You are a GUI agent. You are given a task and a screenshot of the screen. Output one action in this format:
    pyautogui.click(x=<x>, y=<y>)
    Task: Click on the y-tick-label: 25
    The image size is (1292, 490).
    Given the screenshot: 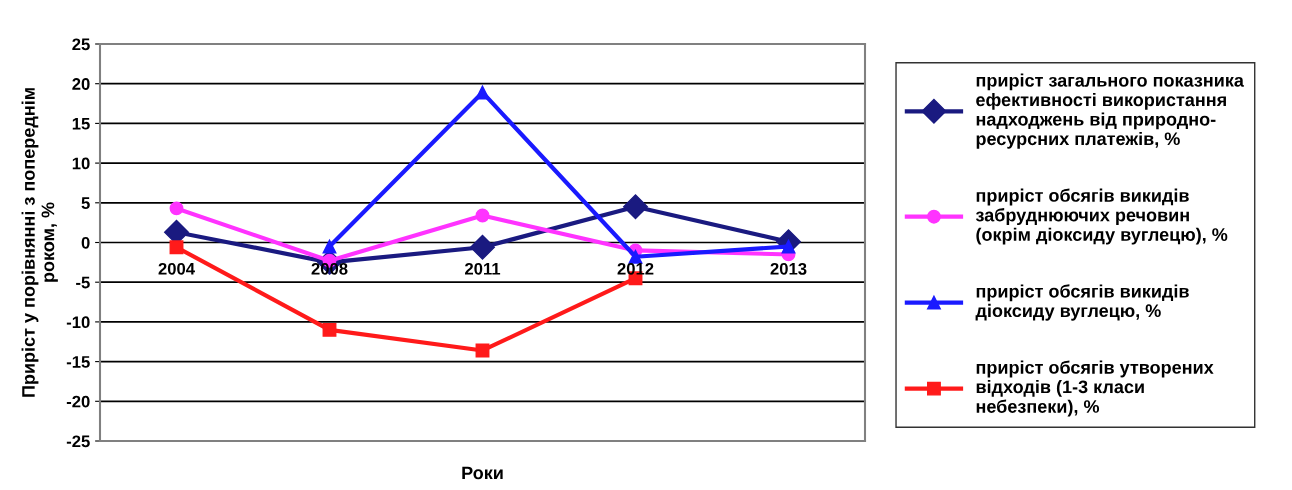 What is the action you would take?
    pyautogui.click(x=81, y=44)
    